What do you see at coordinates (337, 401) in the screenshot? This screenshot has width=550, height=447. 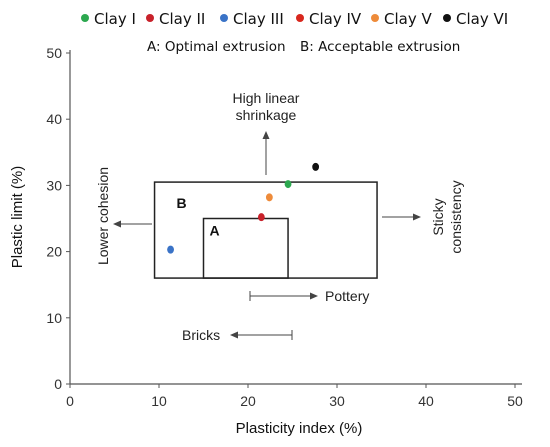 I see `x-tick-label: 30` at bounding box center [337, 401].